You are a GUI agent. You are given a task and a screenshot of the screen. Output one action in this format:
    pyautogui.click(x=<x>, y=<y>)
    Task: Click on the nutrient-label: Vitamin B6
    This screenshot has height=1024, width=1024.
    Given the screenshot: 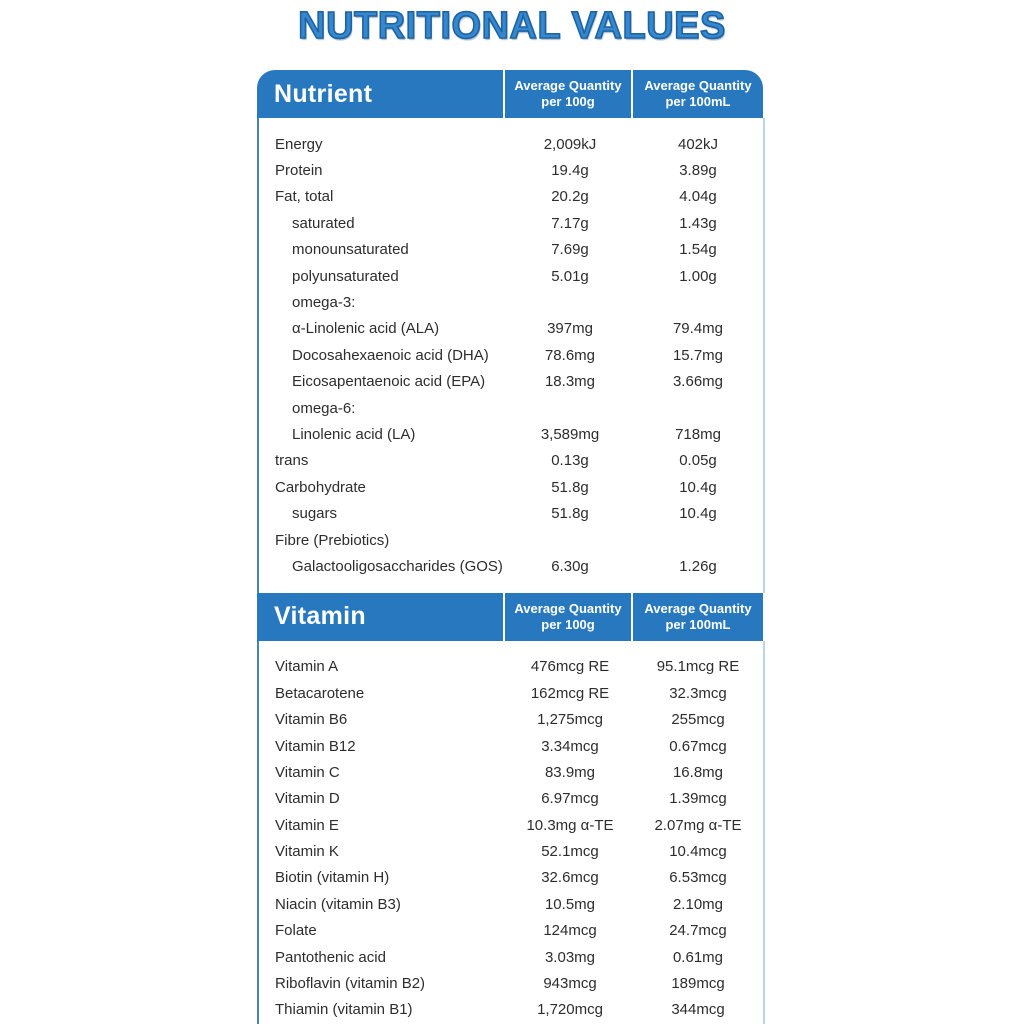 What is the action you would take?
    pyautogui.click(x=311, y=720)
    